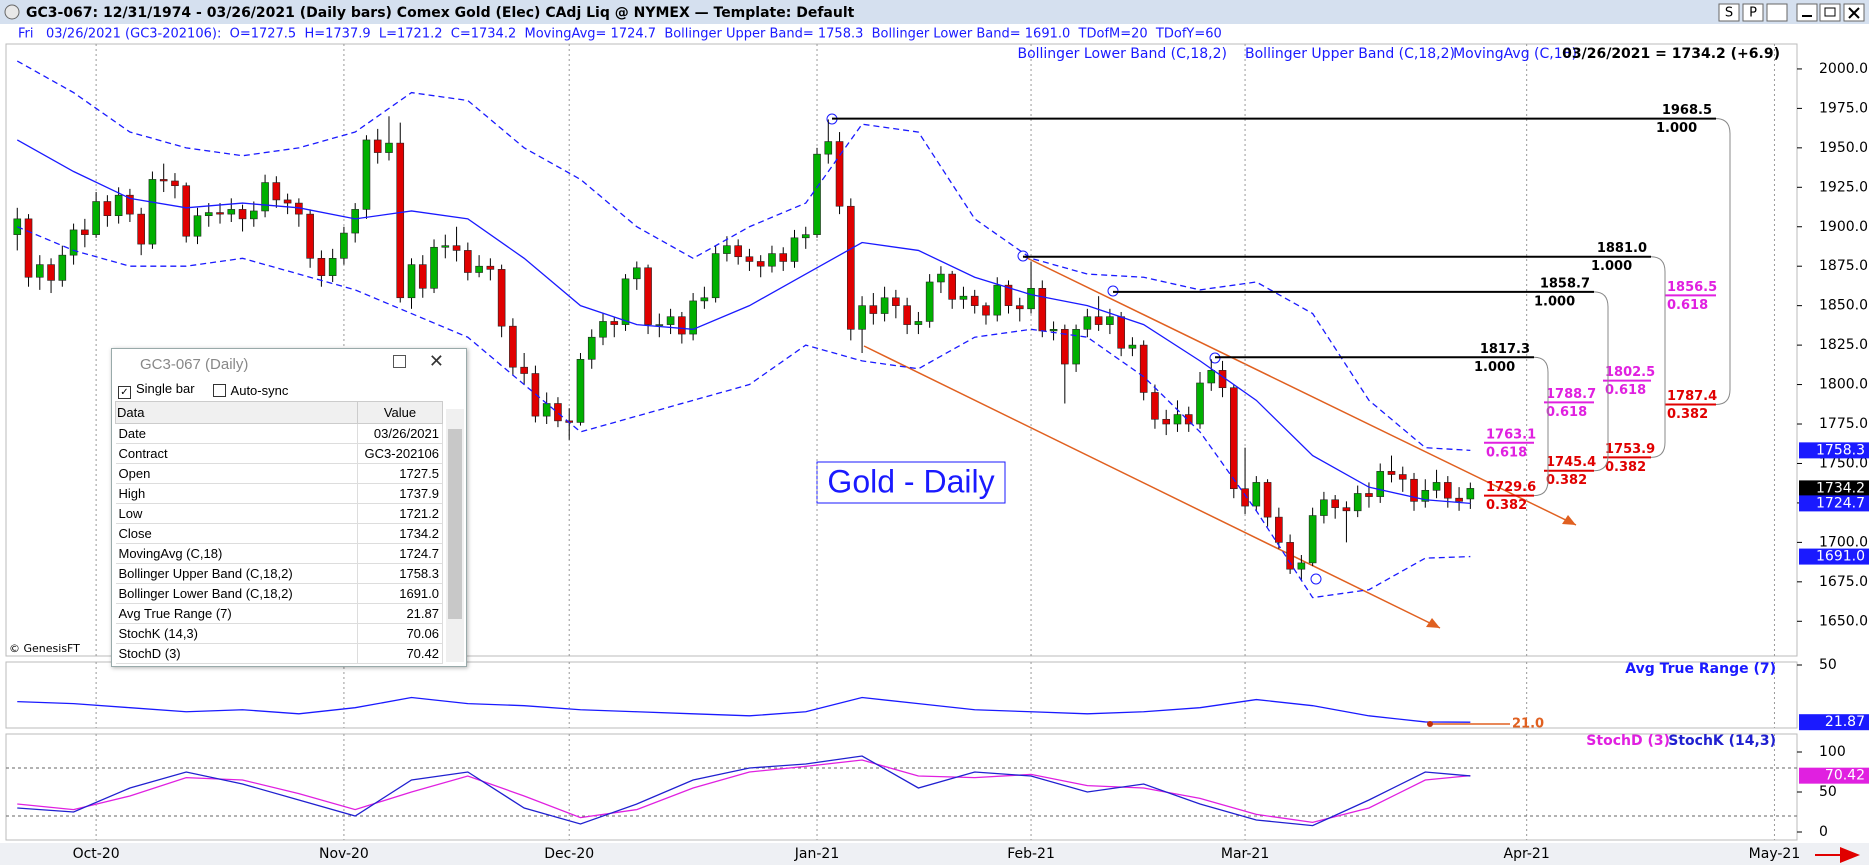 The image size is (1869, 865). What do you see at coordinates (1571, 462) in the screenshot?
I see `fib-price: 1745.4` at bounding box center [1571, 462].